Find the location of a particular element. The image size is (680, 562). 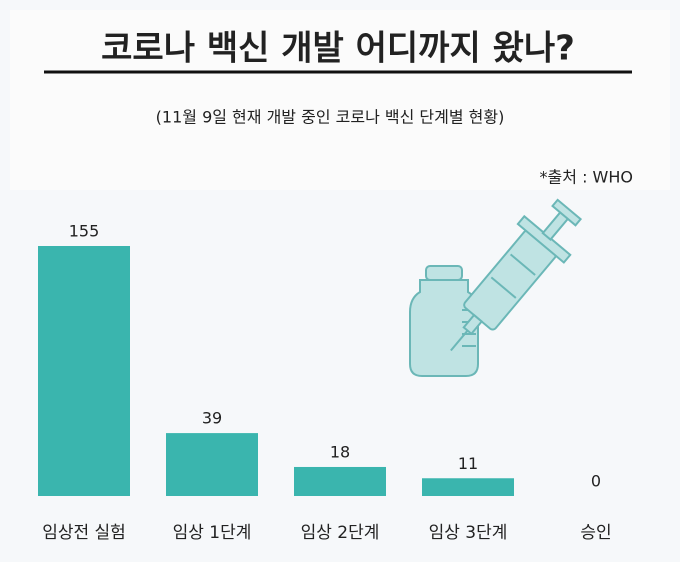

x-tick-label: 임상 3단계 is located at coordinates (468, 533).